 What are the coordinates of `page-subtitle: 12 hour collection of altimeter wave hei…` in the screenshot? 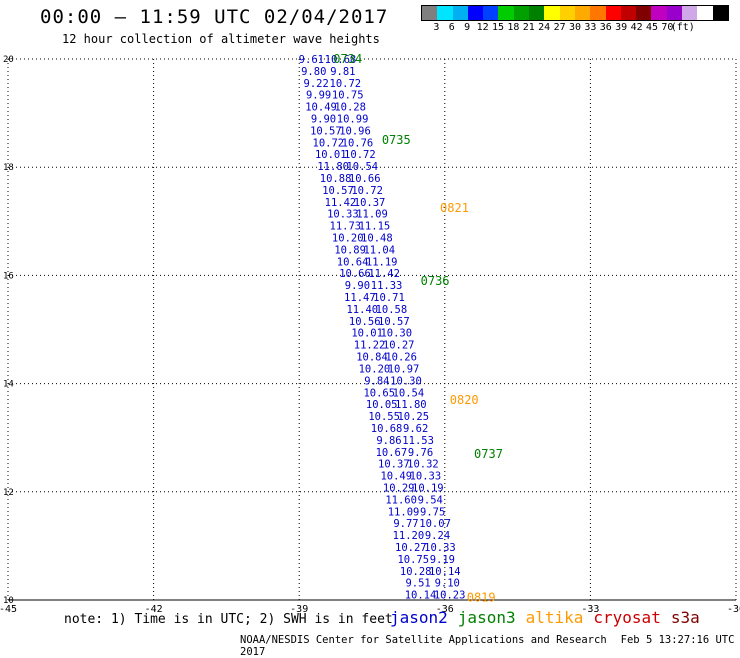 It's located at (221, 39).